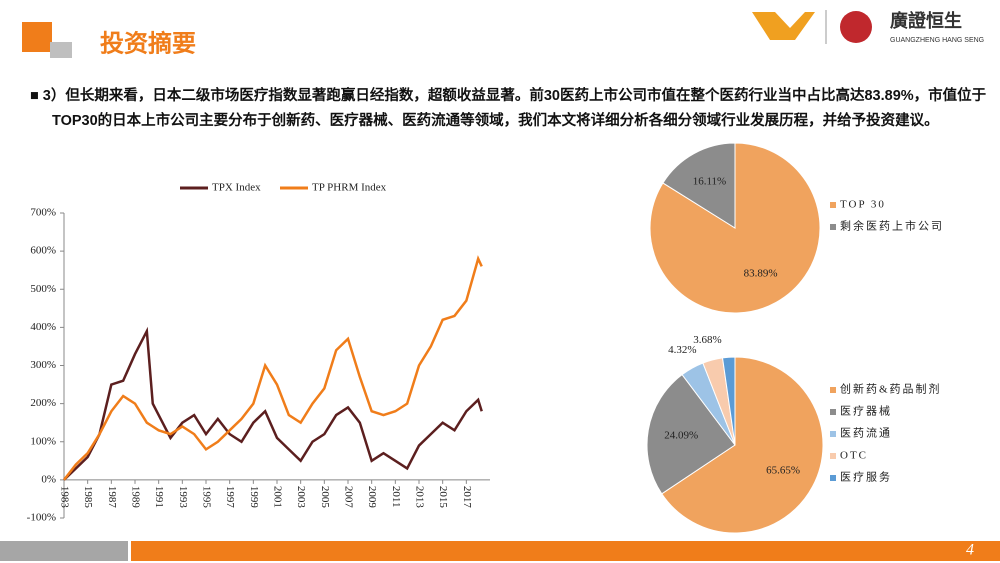  Describe the element at coordinates (277, 497) in the screenshot. I see `x-tick-label: 2001` at that location.